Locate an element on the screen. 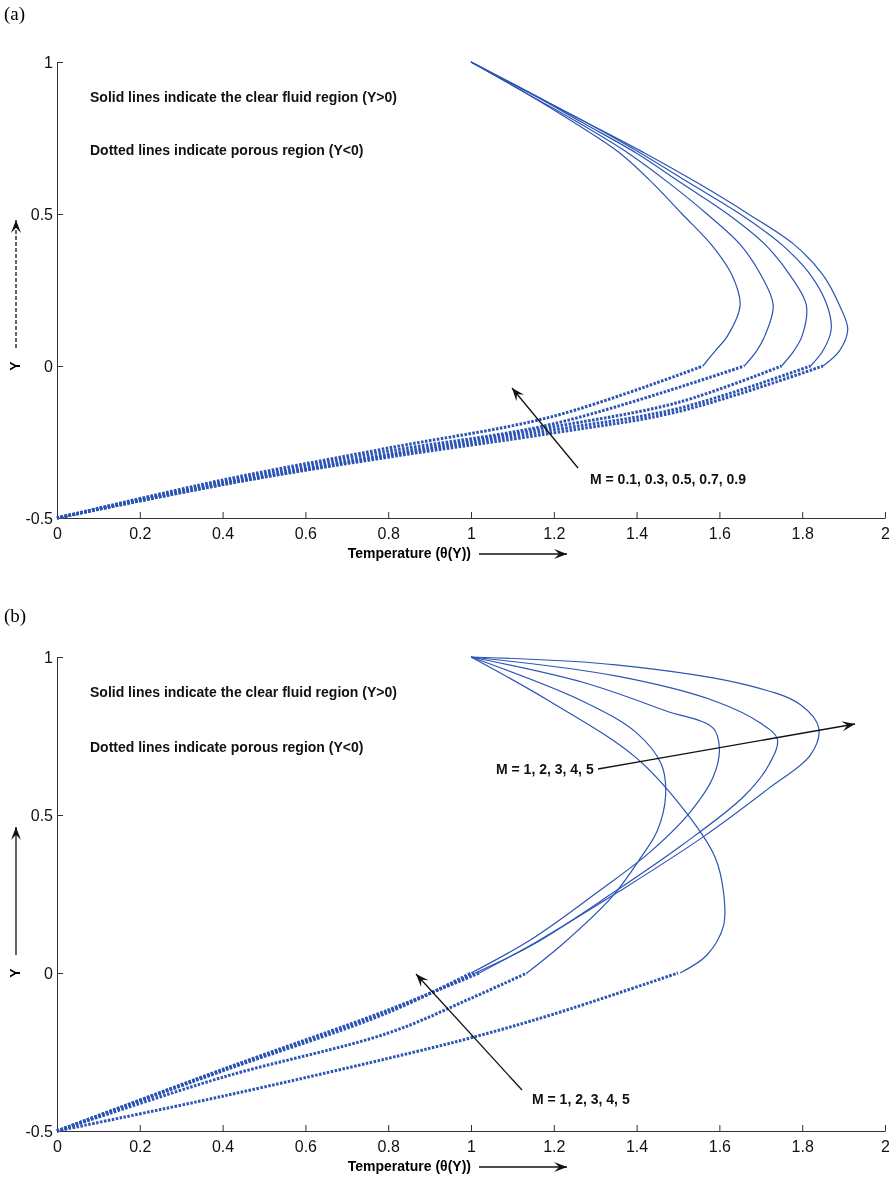 The image size is (893, 1186). chart-title: (a) is located at coordinates (15, 14).